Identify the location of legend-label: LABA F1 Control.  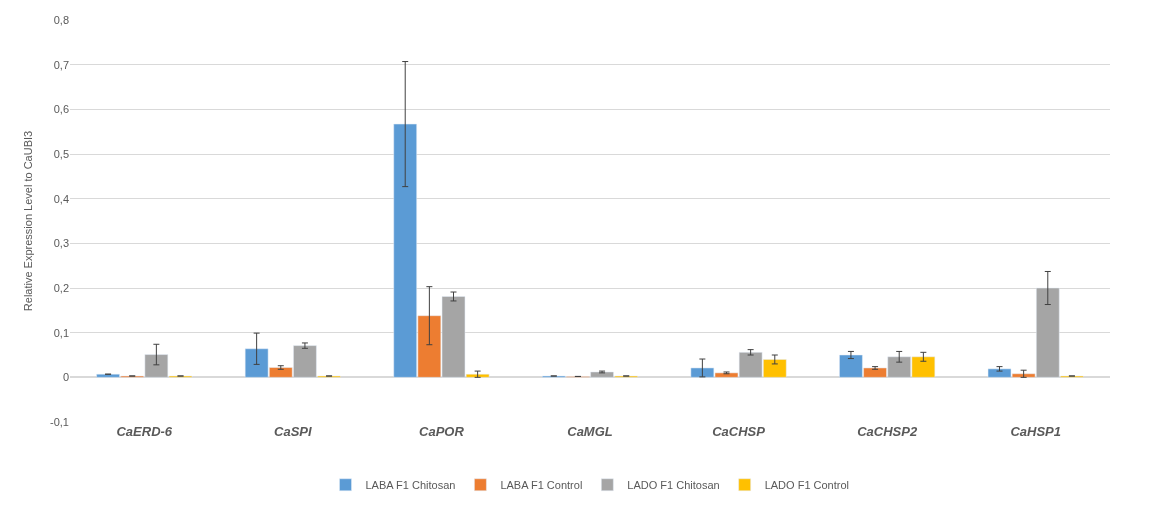
(541, 485).